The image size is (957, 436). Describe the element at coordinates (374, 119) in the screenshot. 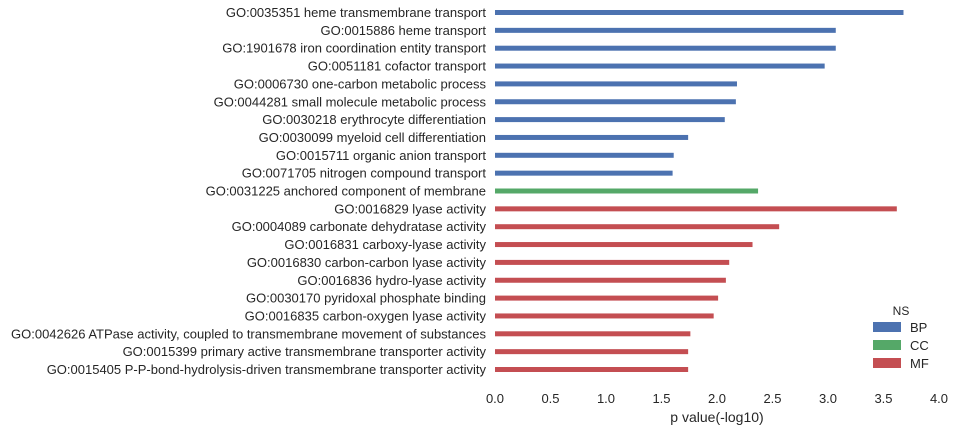

I see `category-label: GO:0030218 erythrocyte differentiation` at that location.